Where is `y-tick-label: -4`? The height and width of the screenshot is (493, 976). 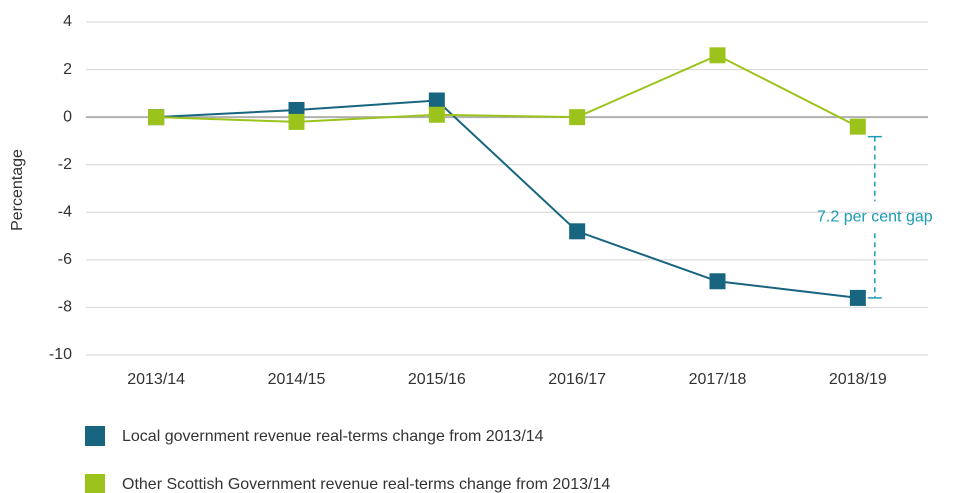 y-tick-label: -4 is located at coordinates (65, 212).